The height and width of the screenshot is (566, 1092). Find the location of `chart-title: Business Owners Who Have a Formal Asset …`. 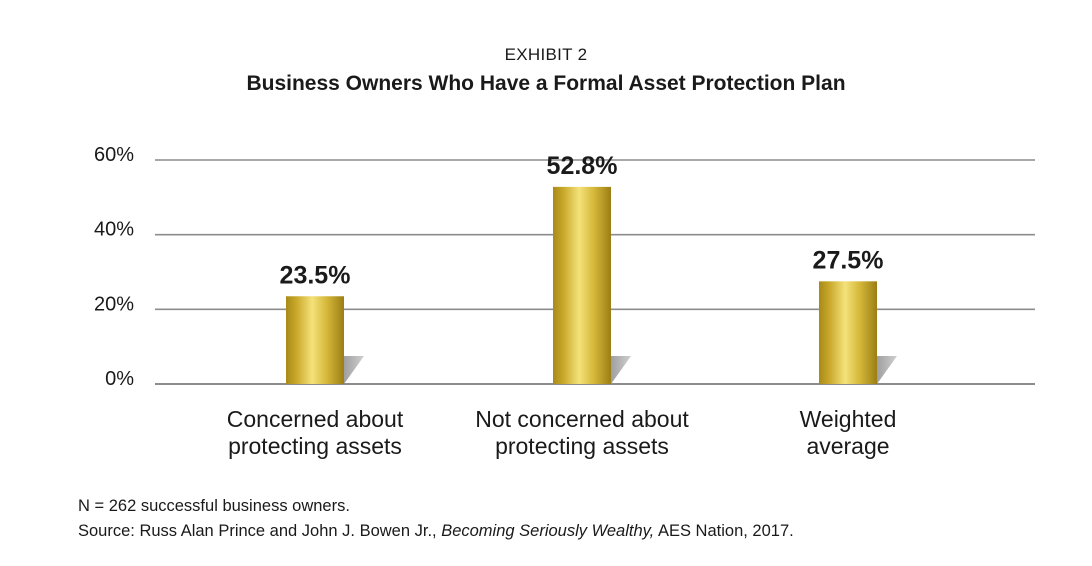

chart-title: Business Owners Who Have a Formal Asset … is located at coordinates (546, 83).